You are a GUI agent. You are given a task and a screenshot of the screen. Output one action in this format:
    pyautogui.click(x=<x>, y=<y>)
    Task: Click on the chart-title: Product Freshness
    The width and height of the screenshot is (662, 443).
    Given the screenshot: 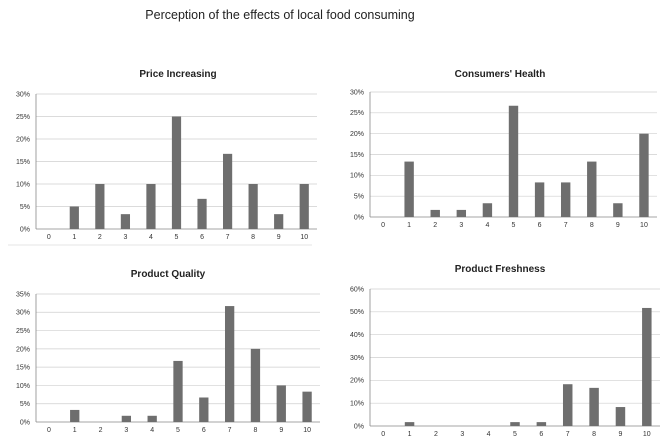 What is the action you would take?
    pyautogui.click(x=500, y=269)
    